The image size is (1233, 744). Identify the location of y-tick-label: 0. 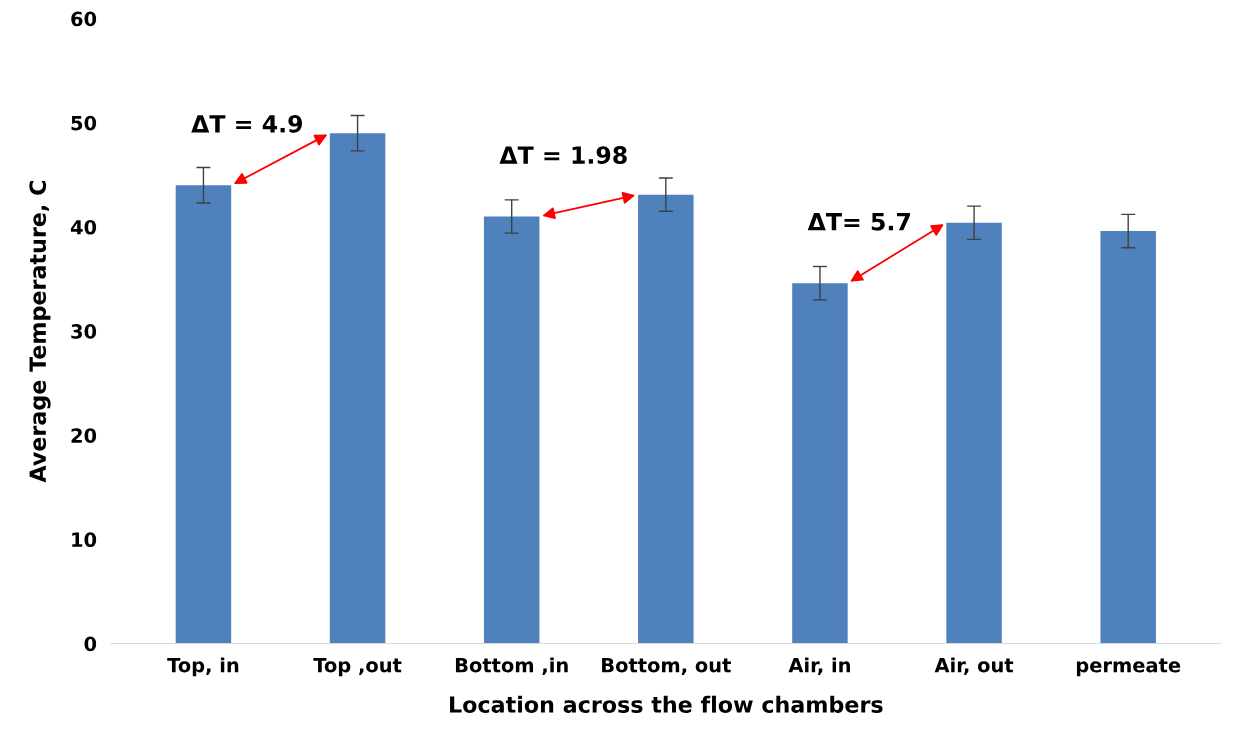
(90, 644).